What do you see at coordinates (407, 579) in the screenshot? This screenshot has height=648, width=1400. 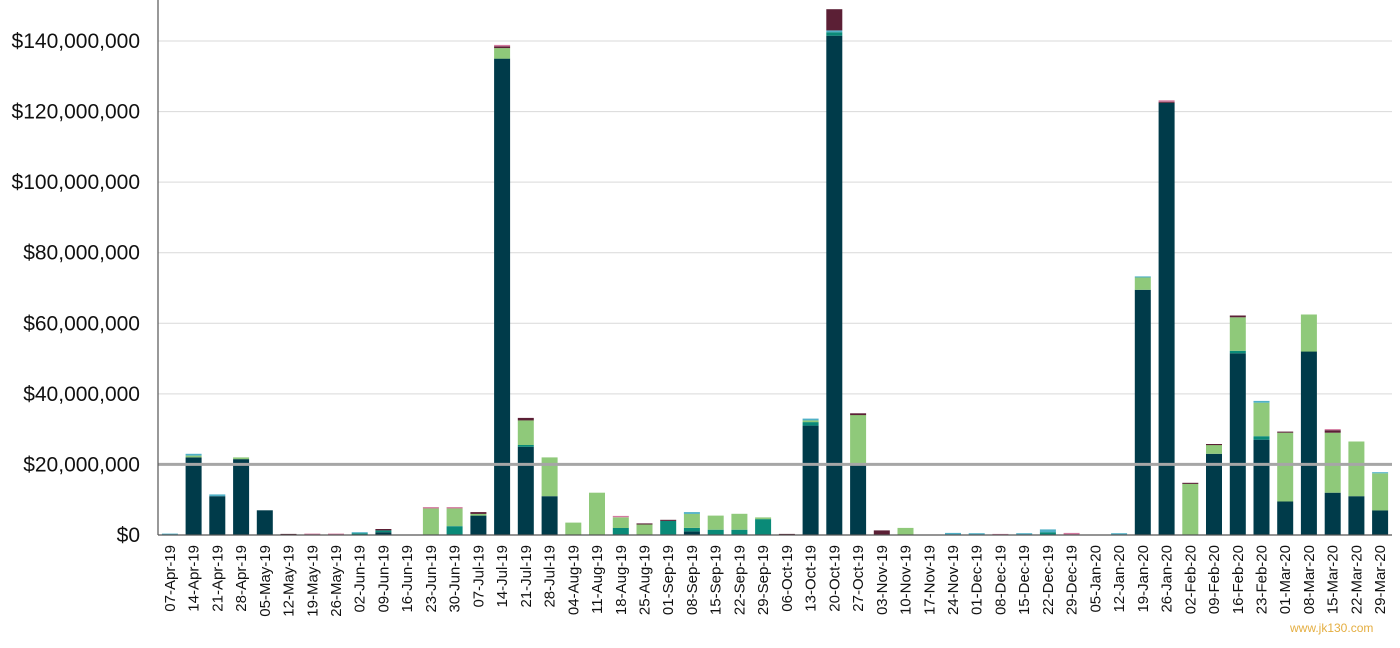 I see `x-tick-label: 16-Jun-19` at bounding box center [407, 579].